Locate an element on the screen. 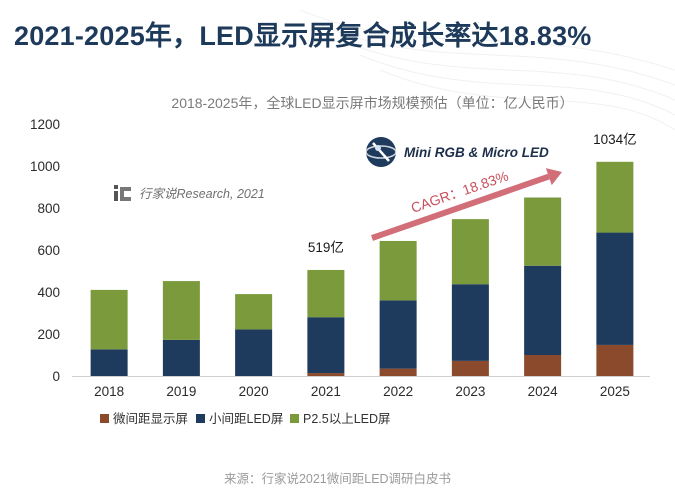  x-tick-label: 2019 is located at coordinates (181, 391).